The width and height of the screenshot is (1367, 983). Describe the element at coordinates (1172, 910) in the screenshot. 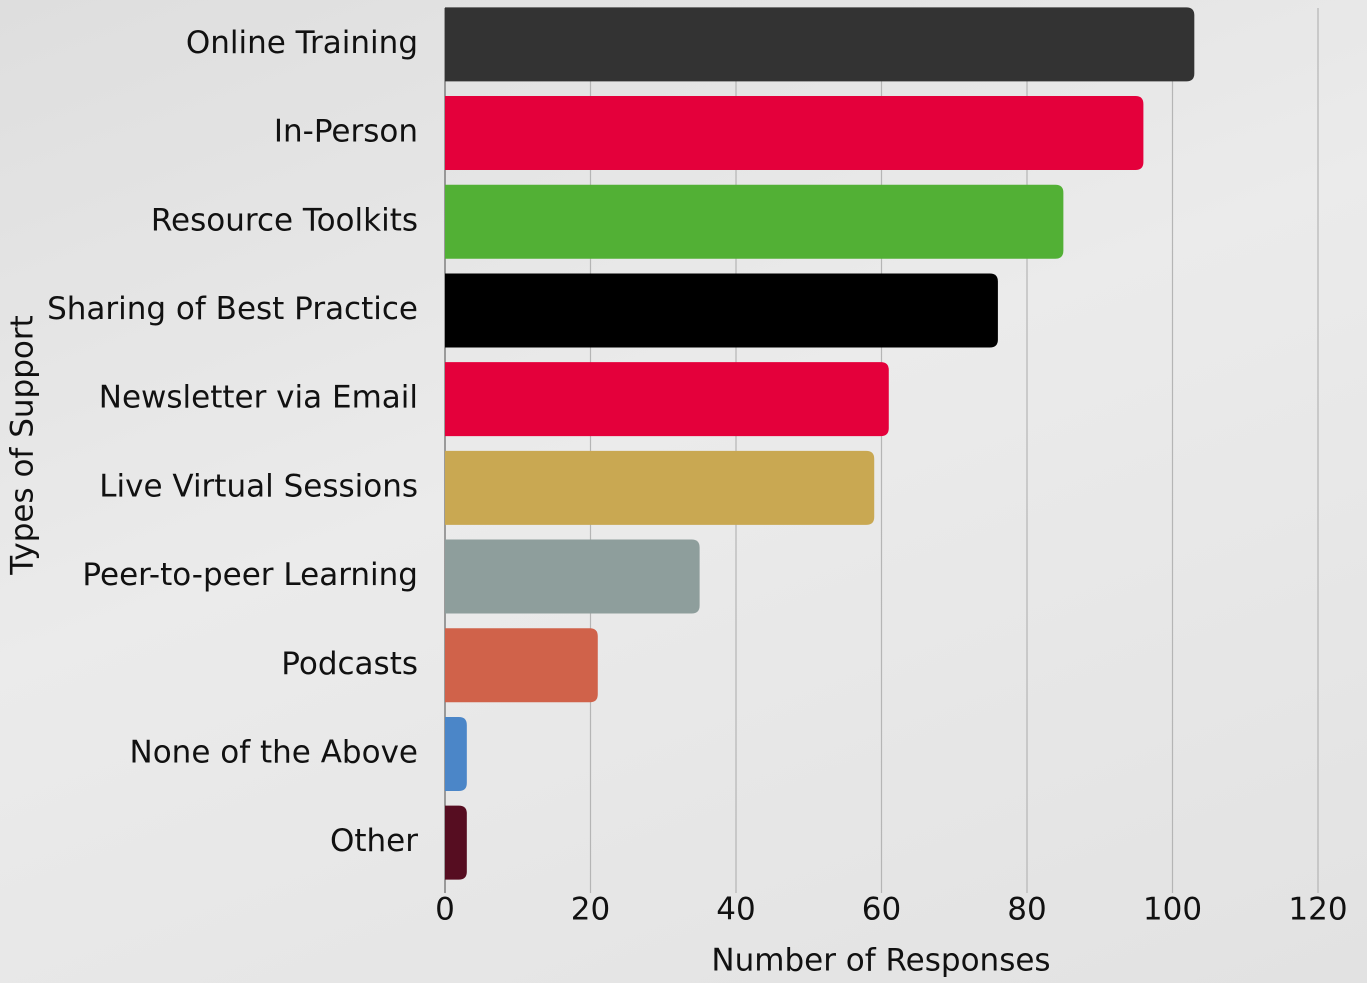

I see `x-tick-label: 100` at that location.